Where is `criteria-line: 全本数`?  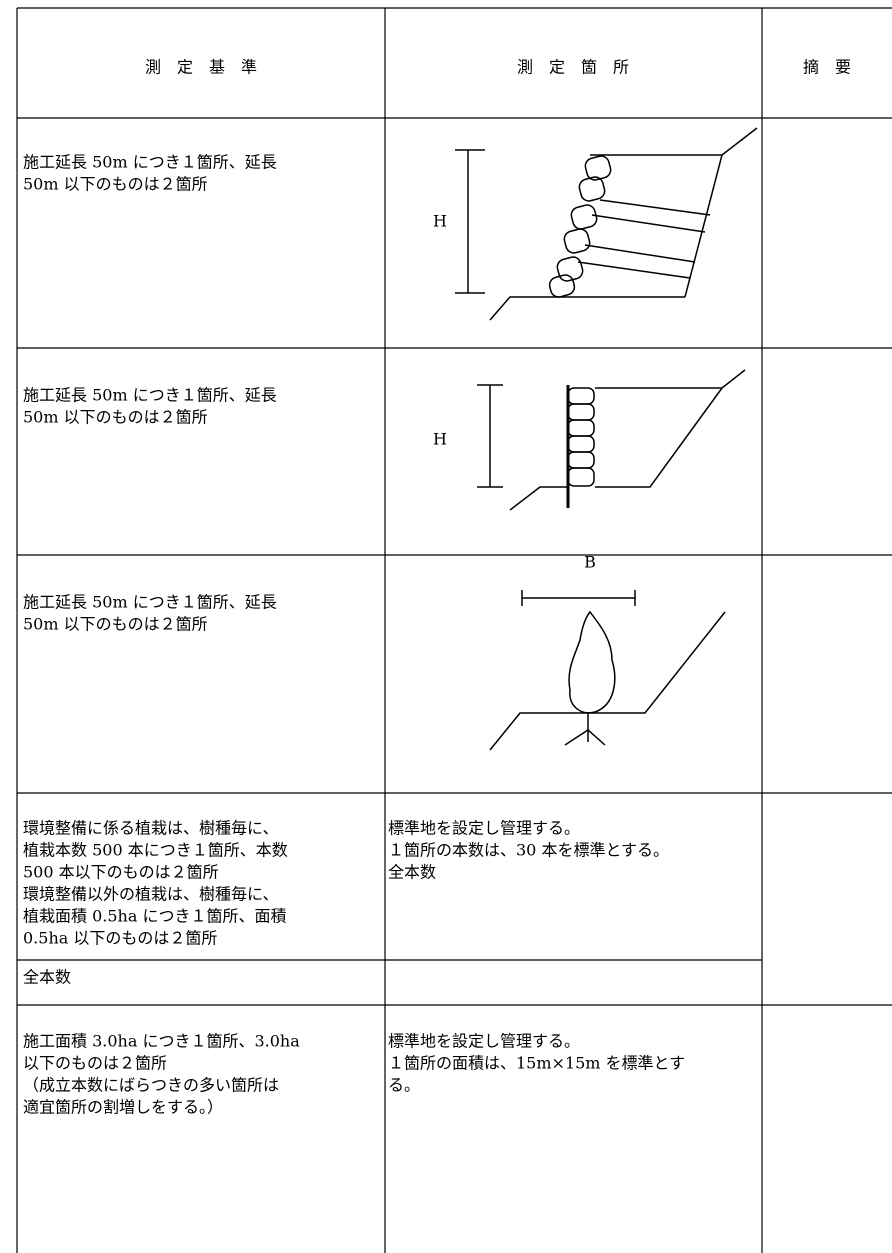 criteria-line: 全本数 is located at coordinates (47, 977).